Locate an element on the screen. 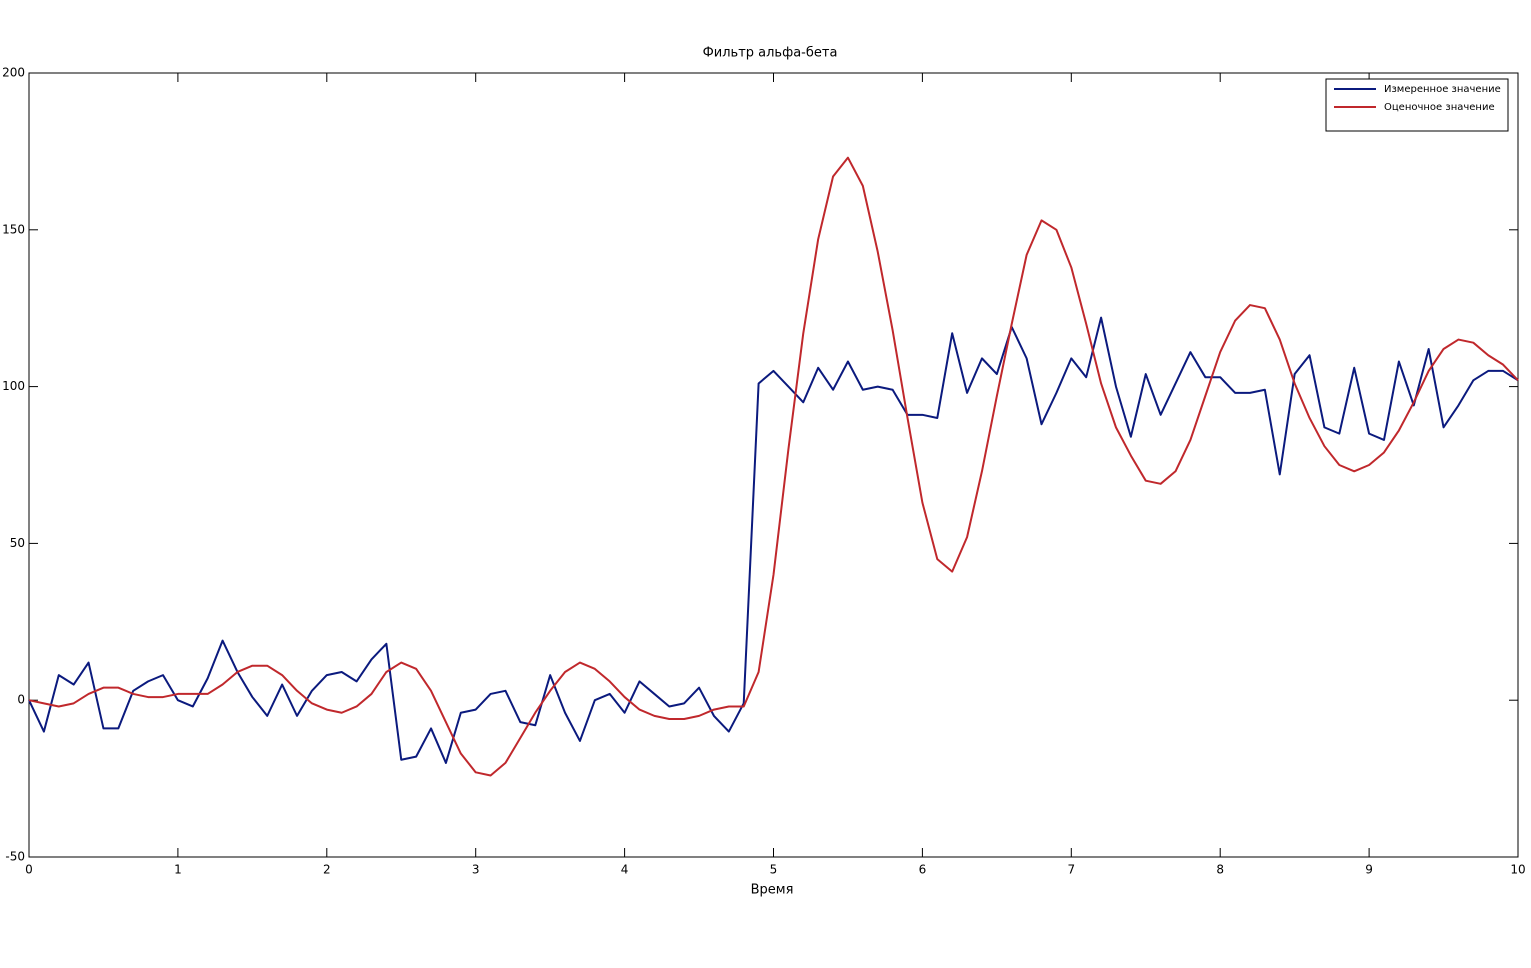 The height and width of the screenshot is (968, 1531). chart-title: Фильтр альфа-бета is located at coordinates (770, 53).